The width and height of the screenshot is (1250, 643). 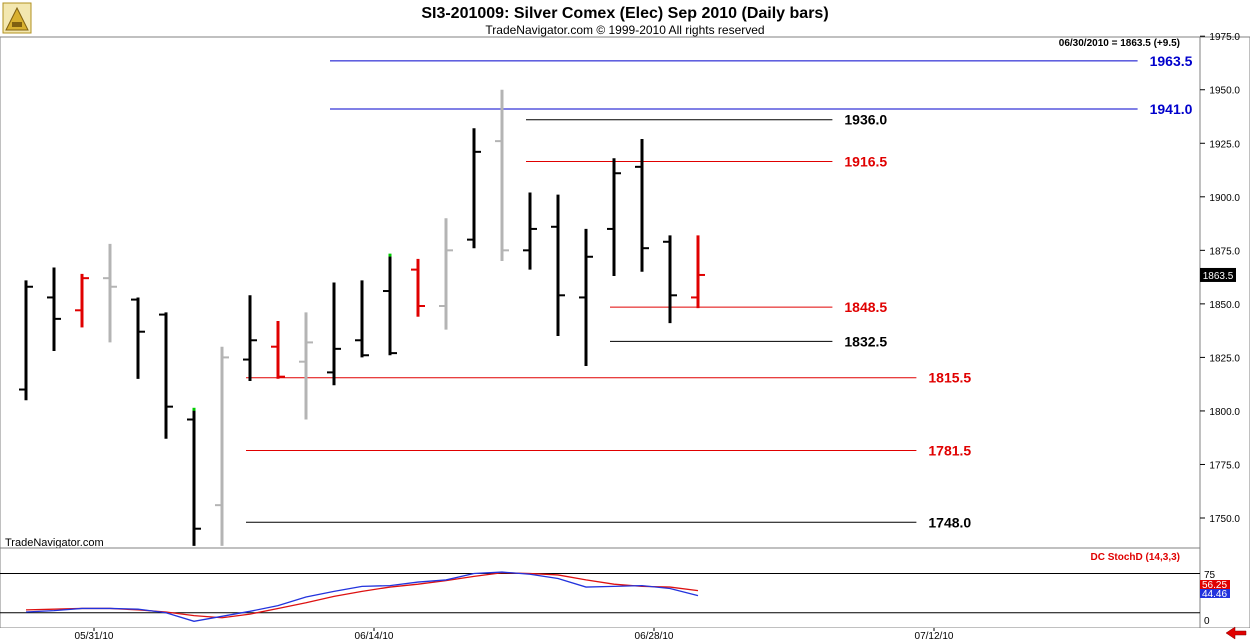 What do you see at coordinates (865, 120) in the screenshot?
I see `level-label: 1936.0` at bounding box center [865, 120].